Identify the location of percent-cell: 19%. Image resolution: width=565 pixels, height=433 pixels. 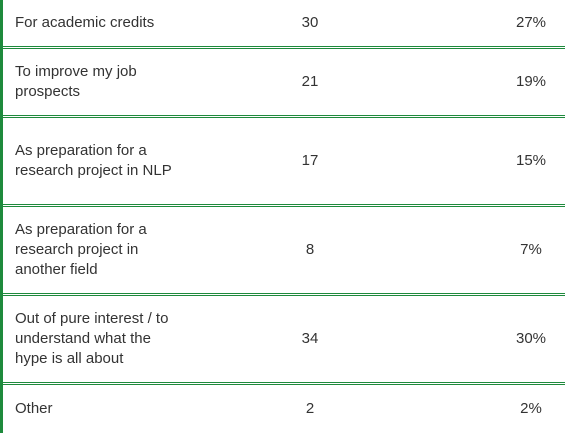
(519, 82).